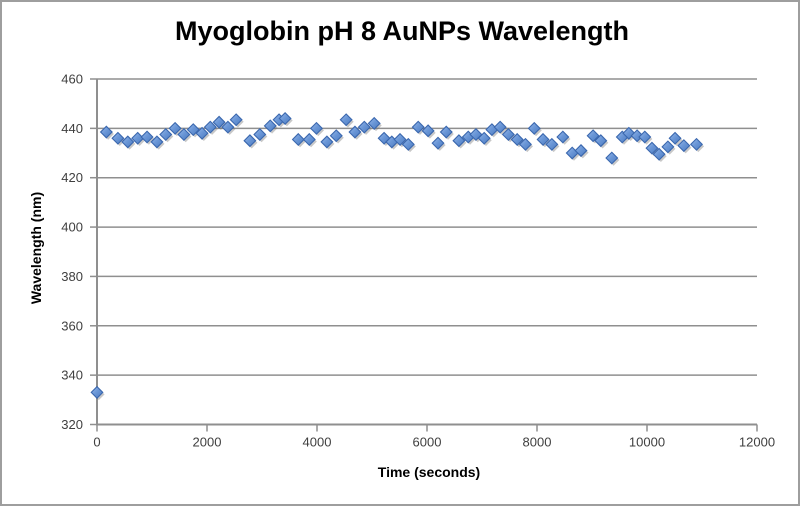 This screenshot has width=800, height=508. Describe the element at coordinates (72, 424) in the screenshot. I see `y-tick-label: 320` at that location.